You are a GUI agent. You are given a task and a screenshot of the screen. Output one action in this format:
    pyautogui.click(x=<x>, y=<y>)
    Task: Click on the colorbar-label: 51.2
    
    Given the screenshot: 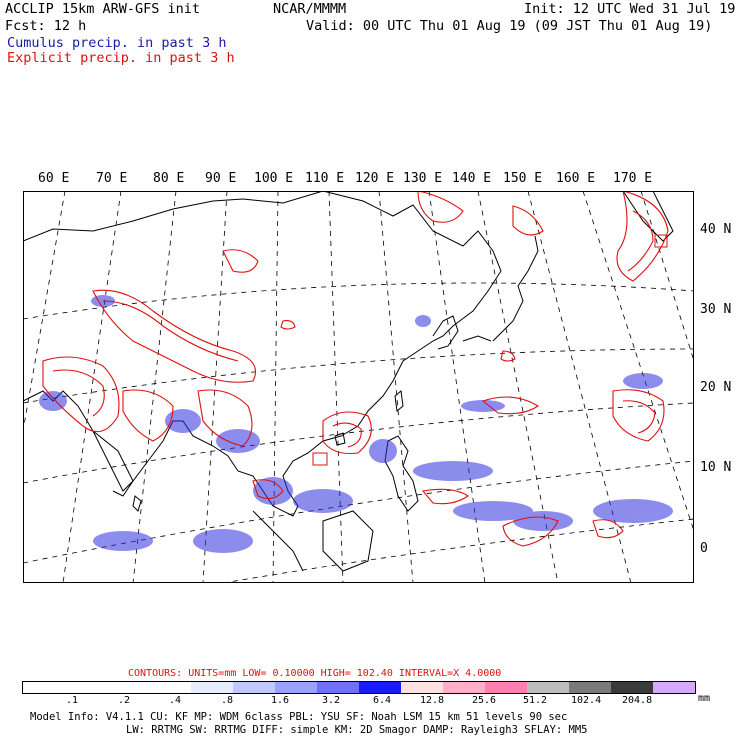 What is the action you would take?
    pyautogui.click(x=535, y=700)
    